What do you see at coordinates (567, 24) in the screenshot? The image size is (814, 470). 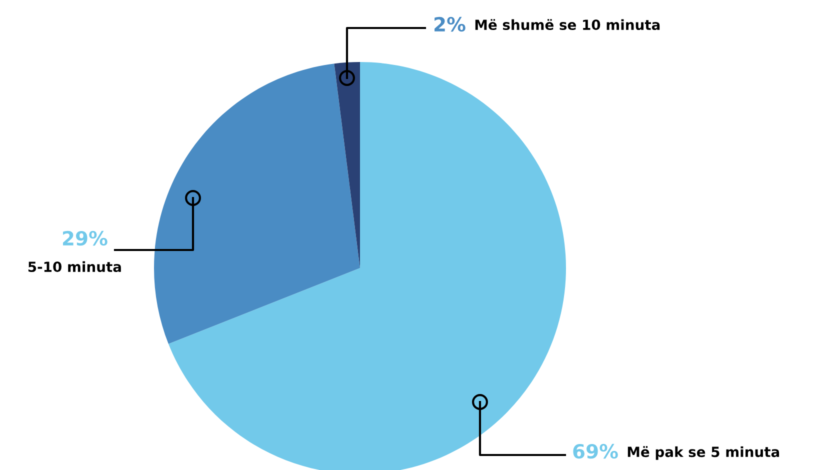 I see `slice-label: Më shumë se 10 minuta` at bounding box center [567, 24].